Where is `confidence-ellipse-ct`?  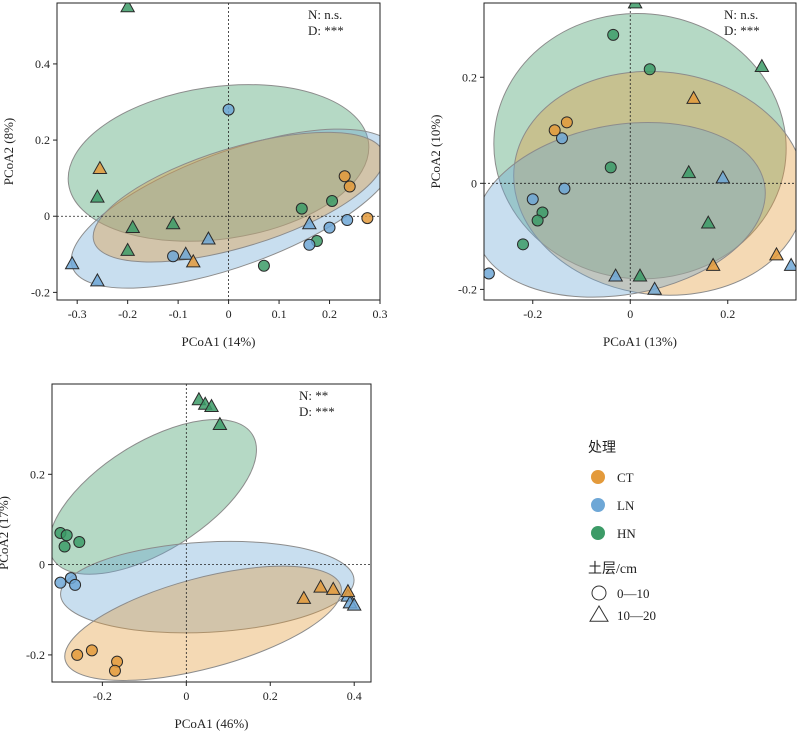 confidence-ellipse-ct is located at coordinates (236, 197).